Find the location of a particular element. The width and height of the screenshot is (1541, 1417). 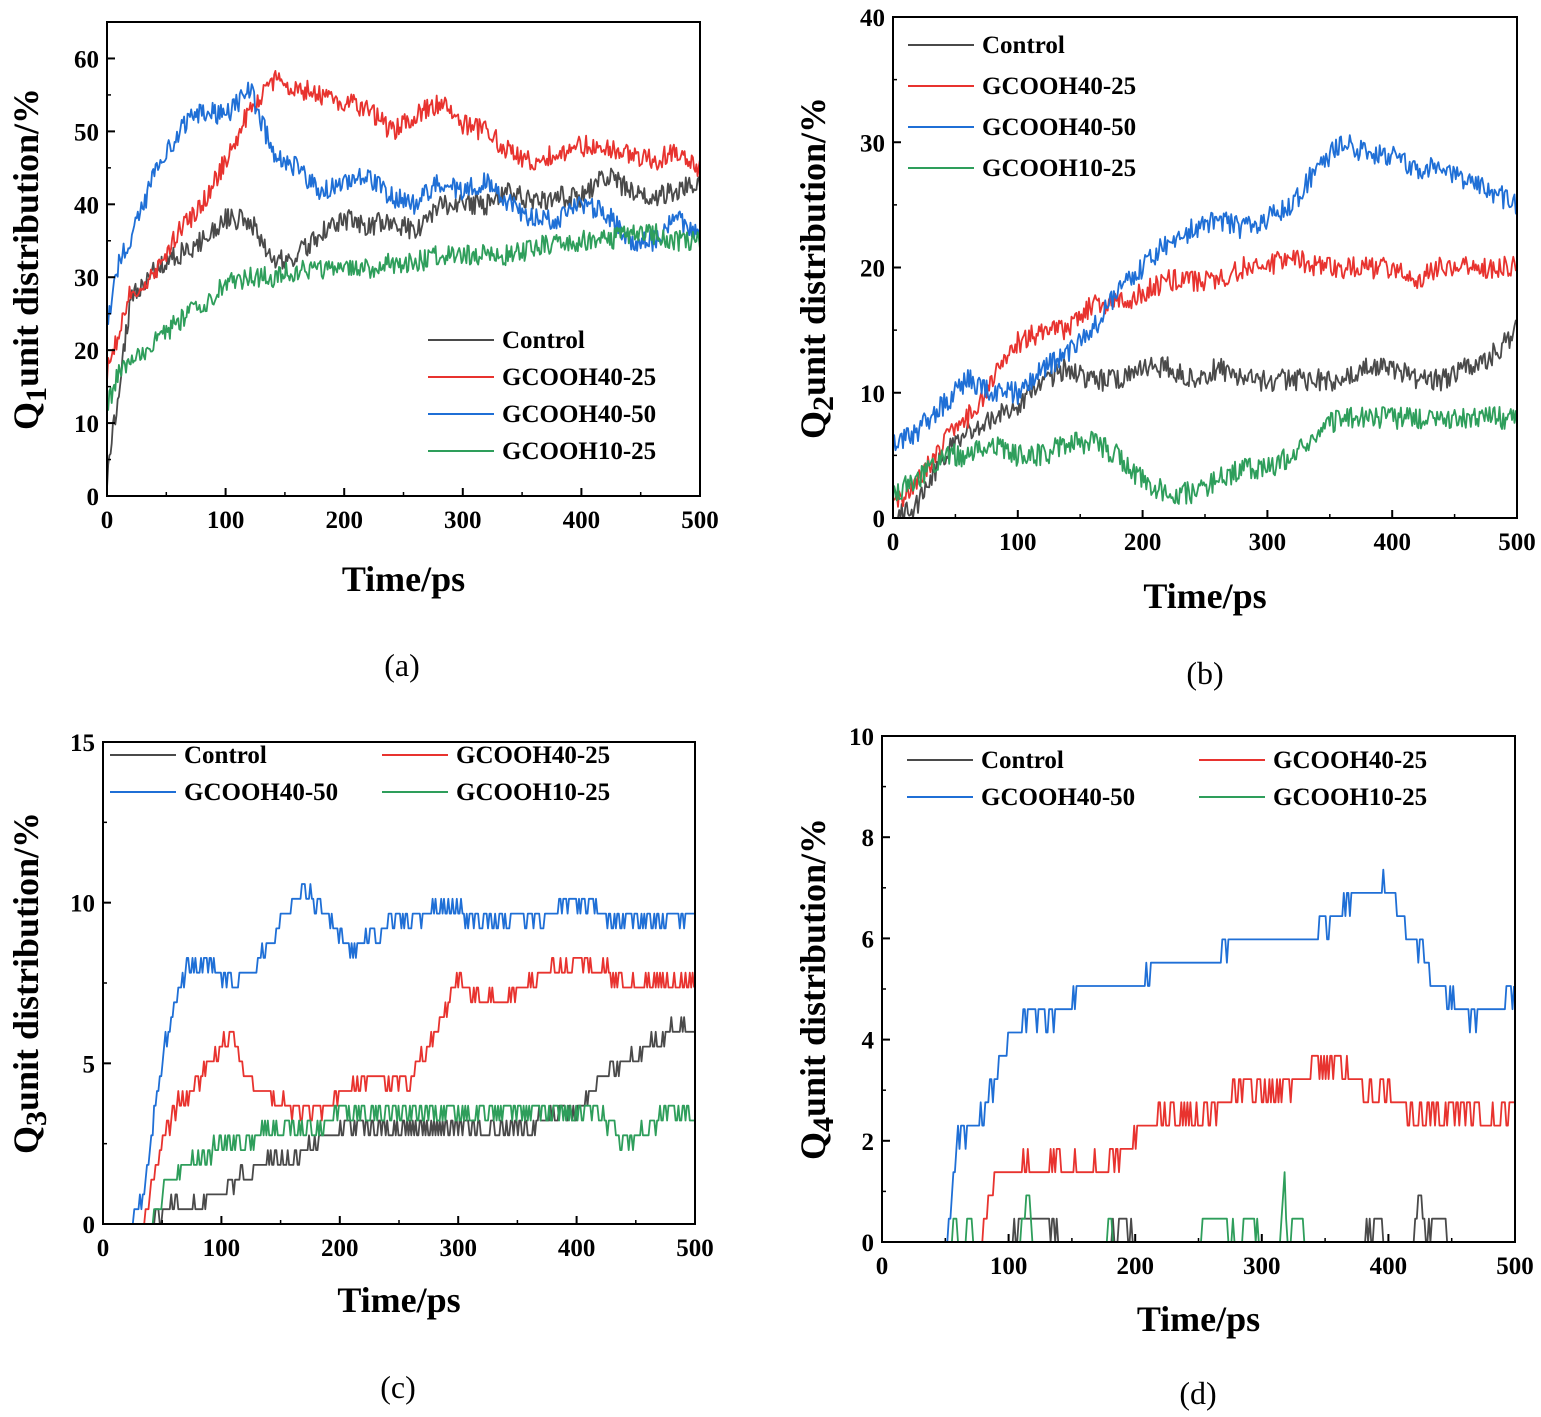

y-axis-label: Q4unit distribution/% is located at coordinates (816, 989).